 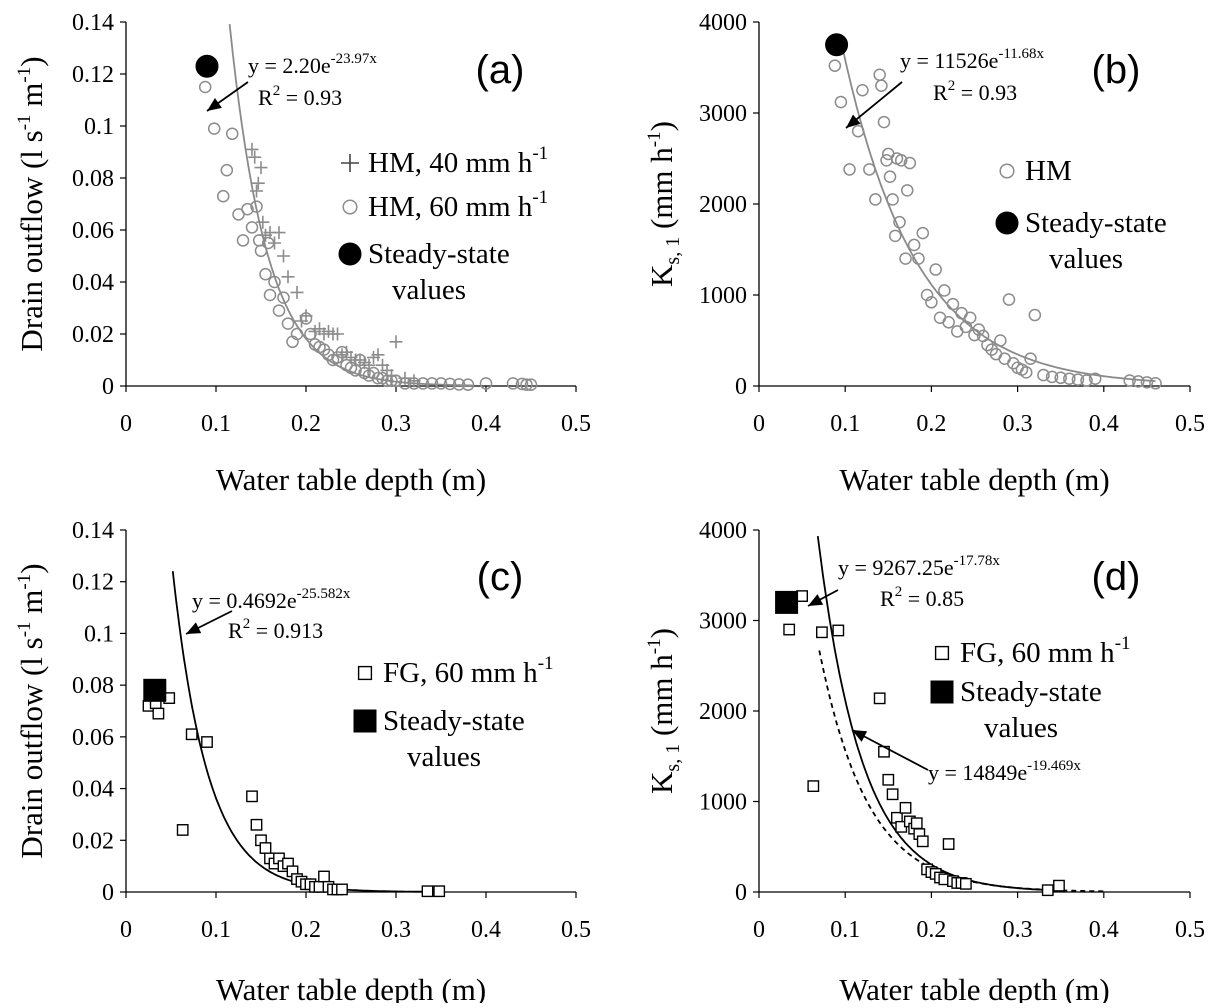 What do you see at coordinates (155, 690) in the screenshot?
I see `series-square-filled` at bounding box center [155, 690].